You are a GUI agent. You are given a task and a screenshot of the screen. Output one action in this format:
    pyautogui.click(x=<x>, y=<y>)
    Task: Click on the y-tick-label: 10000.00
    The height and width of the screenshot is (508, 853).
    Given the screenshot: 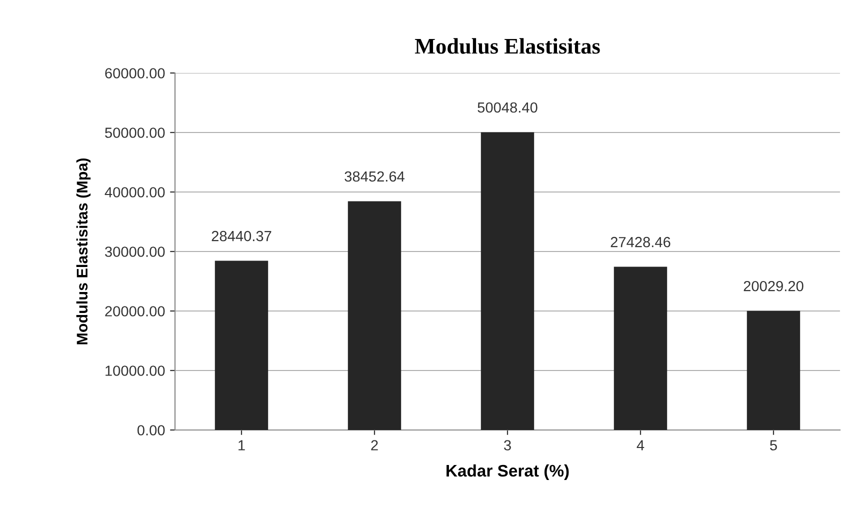 What is the action you would take?
    pyautogui.click(x=135, y=371)
    